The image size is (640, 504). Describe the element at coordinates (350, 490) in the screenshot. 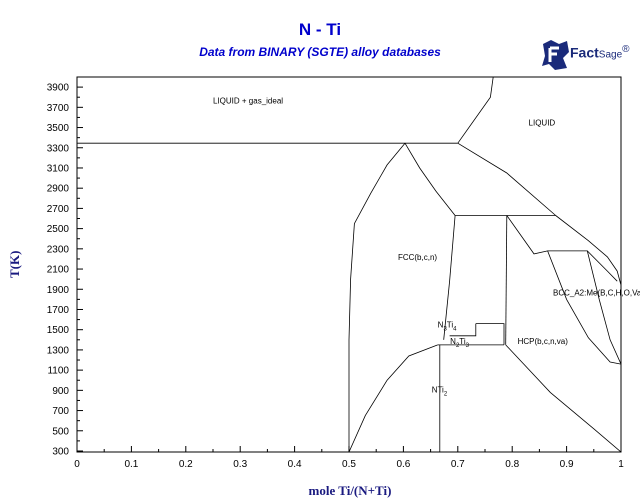

I see `x-axis-label: mole Ti/(N+Ti)` at that location.